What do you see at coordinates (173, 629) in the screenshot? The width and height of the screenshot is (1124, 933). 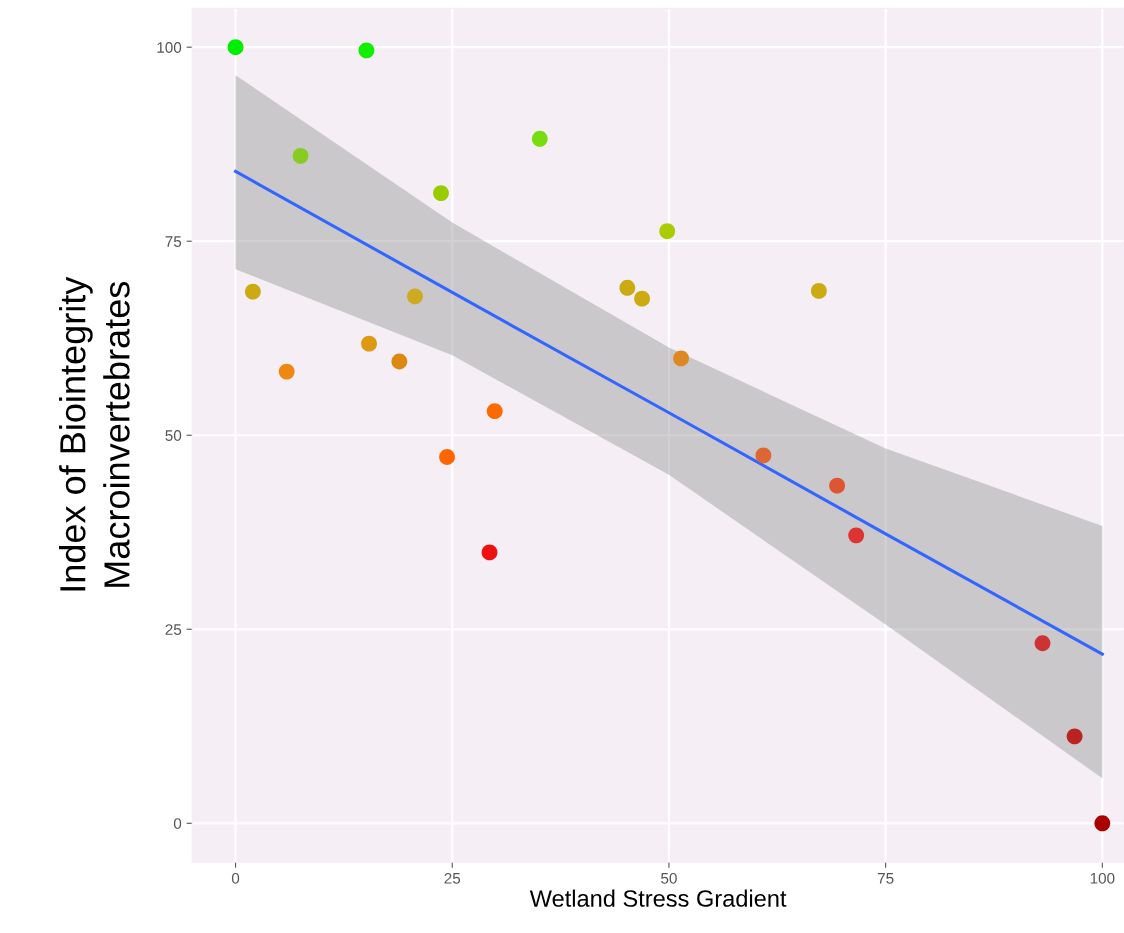 I see `y-tick-label: 25` at bounding box center [173, 629].